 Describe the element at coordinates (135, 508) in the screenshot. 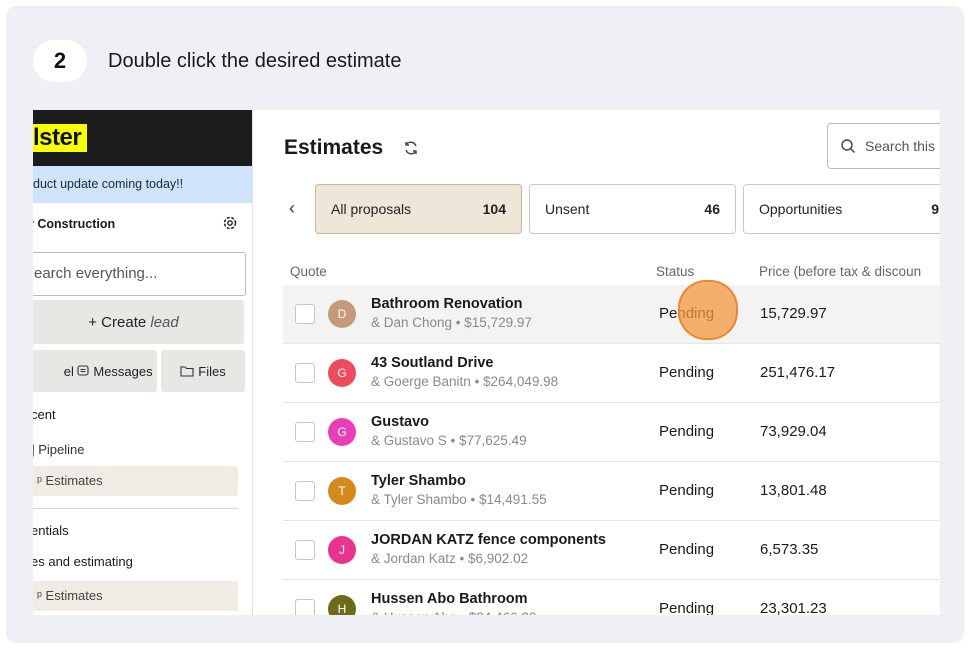

I see `sidebar-divider` at that location.